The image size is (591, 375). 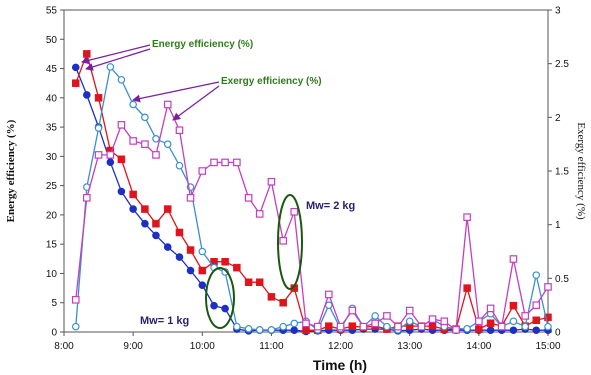 I want to click on annotation-mw-2kg: Mw= 2 kg, so click(x=330, y=206).